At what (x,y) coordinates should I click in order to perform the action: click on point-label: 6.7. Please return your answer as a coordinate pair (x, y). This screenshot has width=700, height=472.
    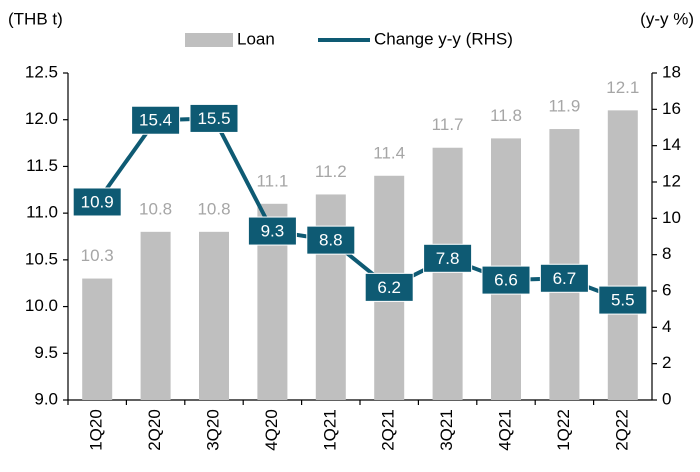
    Looking at the image, I should click on (565, 278).